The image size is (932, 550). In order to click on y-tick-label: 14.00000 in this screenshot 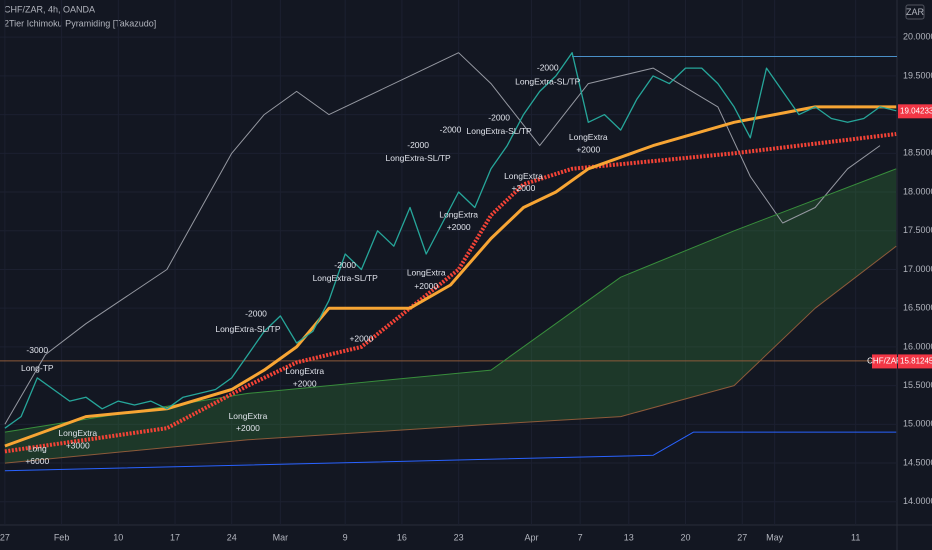, I will do `click(917, 501)`.